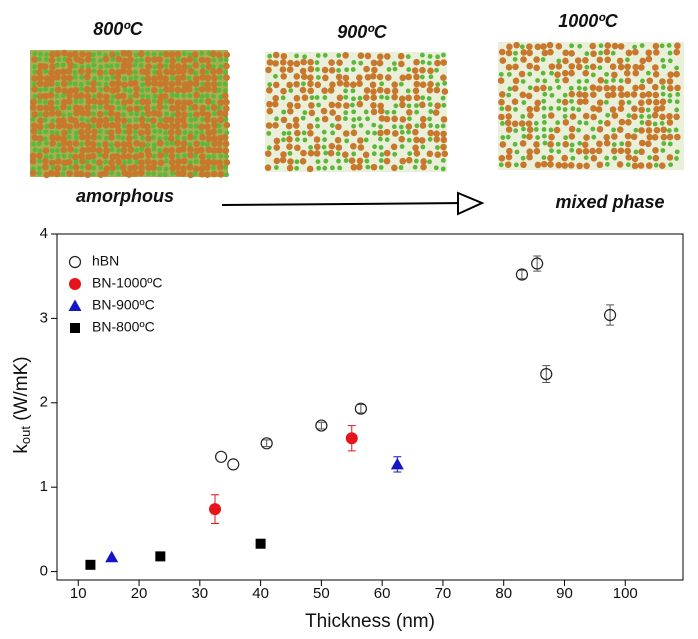 The image size is (698, 639). Describe the element at coordinates (44, 402) in the screenshot. I see `y-tick-label: 2` at that location.